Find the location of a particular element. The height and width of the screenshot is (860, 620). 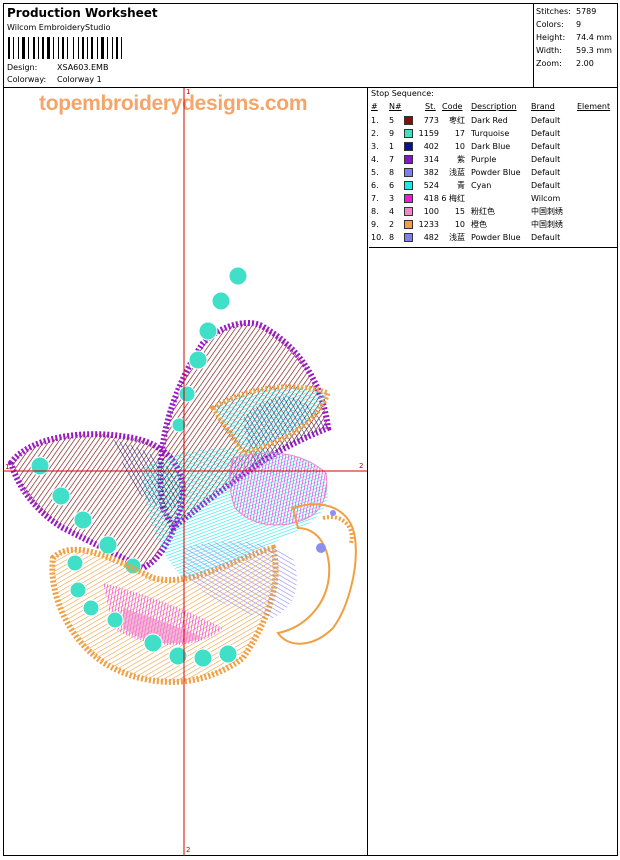

row-code: 青 is located at coordinates (461, 185).